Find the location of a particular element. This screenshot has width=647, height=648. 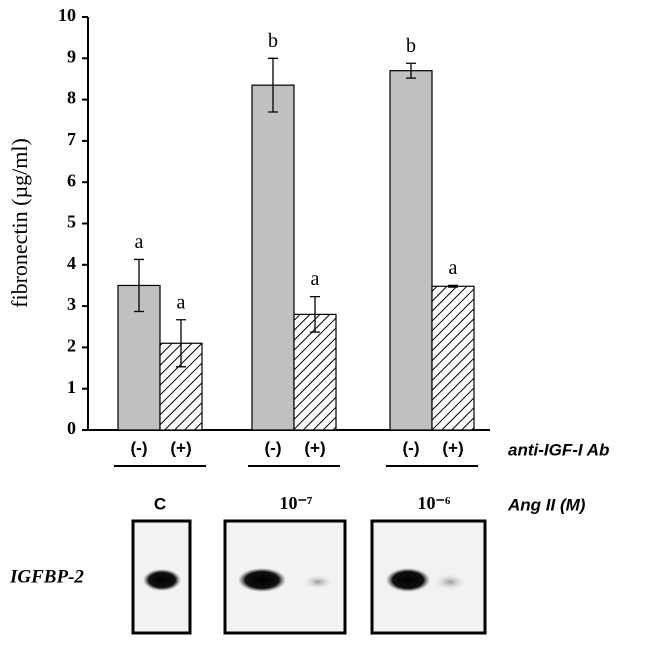

y-tick-label: 2 is located at coordinates (71, 346).